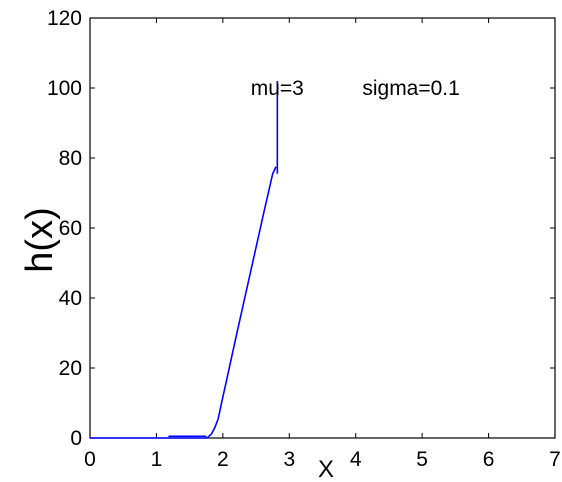  Describe the element at coordinates (64, 18) in the screenshot. I see `y-tick-label: 120` at that location.